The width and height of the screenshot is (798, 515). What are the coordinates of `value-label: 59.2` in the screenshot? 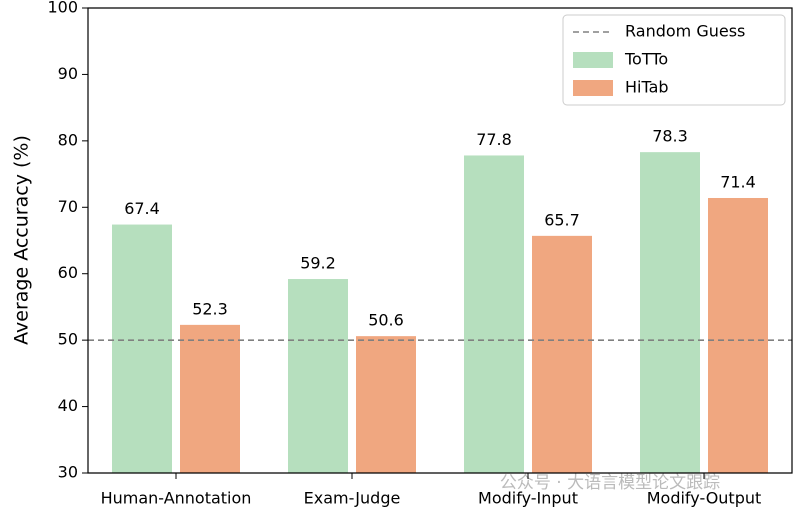 It's located at (318, 263).